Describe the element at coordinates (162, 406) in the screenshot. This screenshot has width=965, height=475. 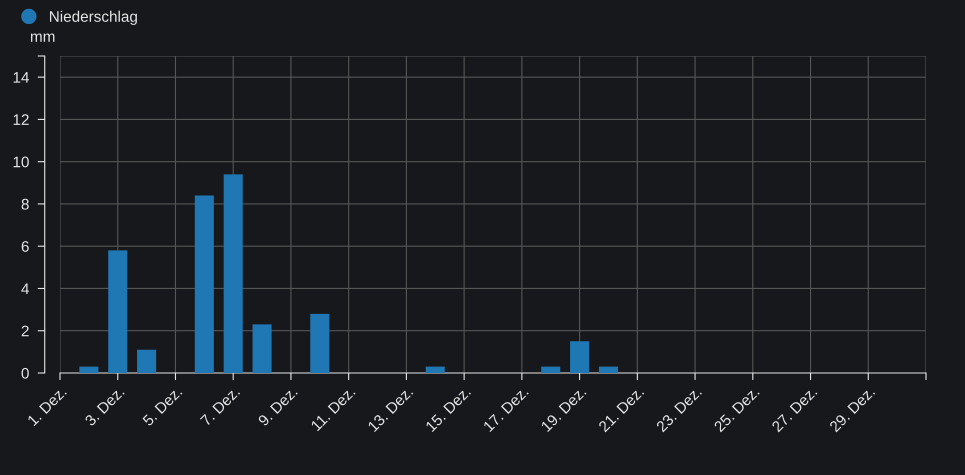
I see `x-tick-label: 5. Dez.` at that location.